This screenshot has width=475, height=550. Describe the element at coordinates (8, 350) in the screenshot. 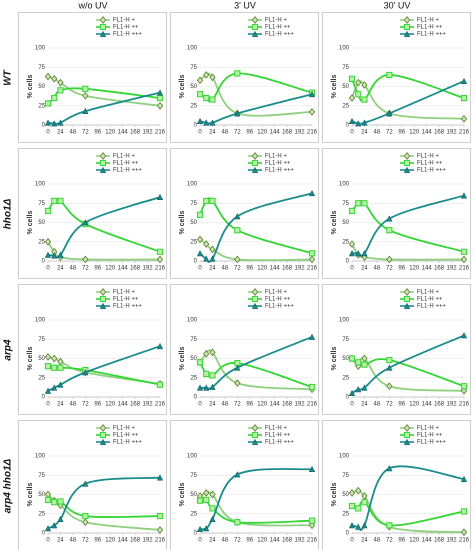

I see `row-label: arp4` at that location.